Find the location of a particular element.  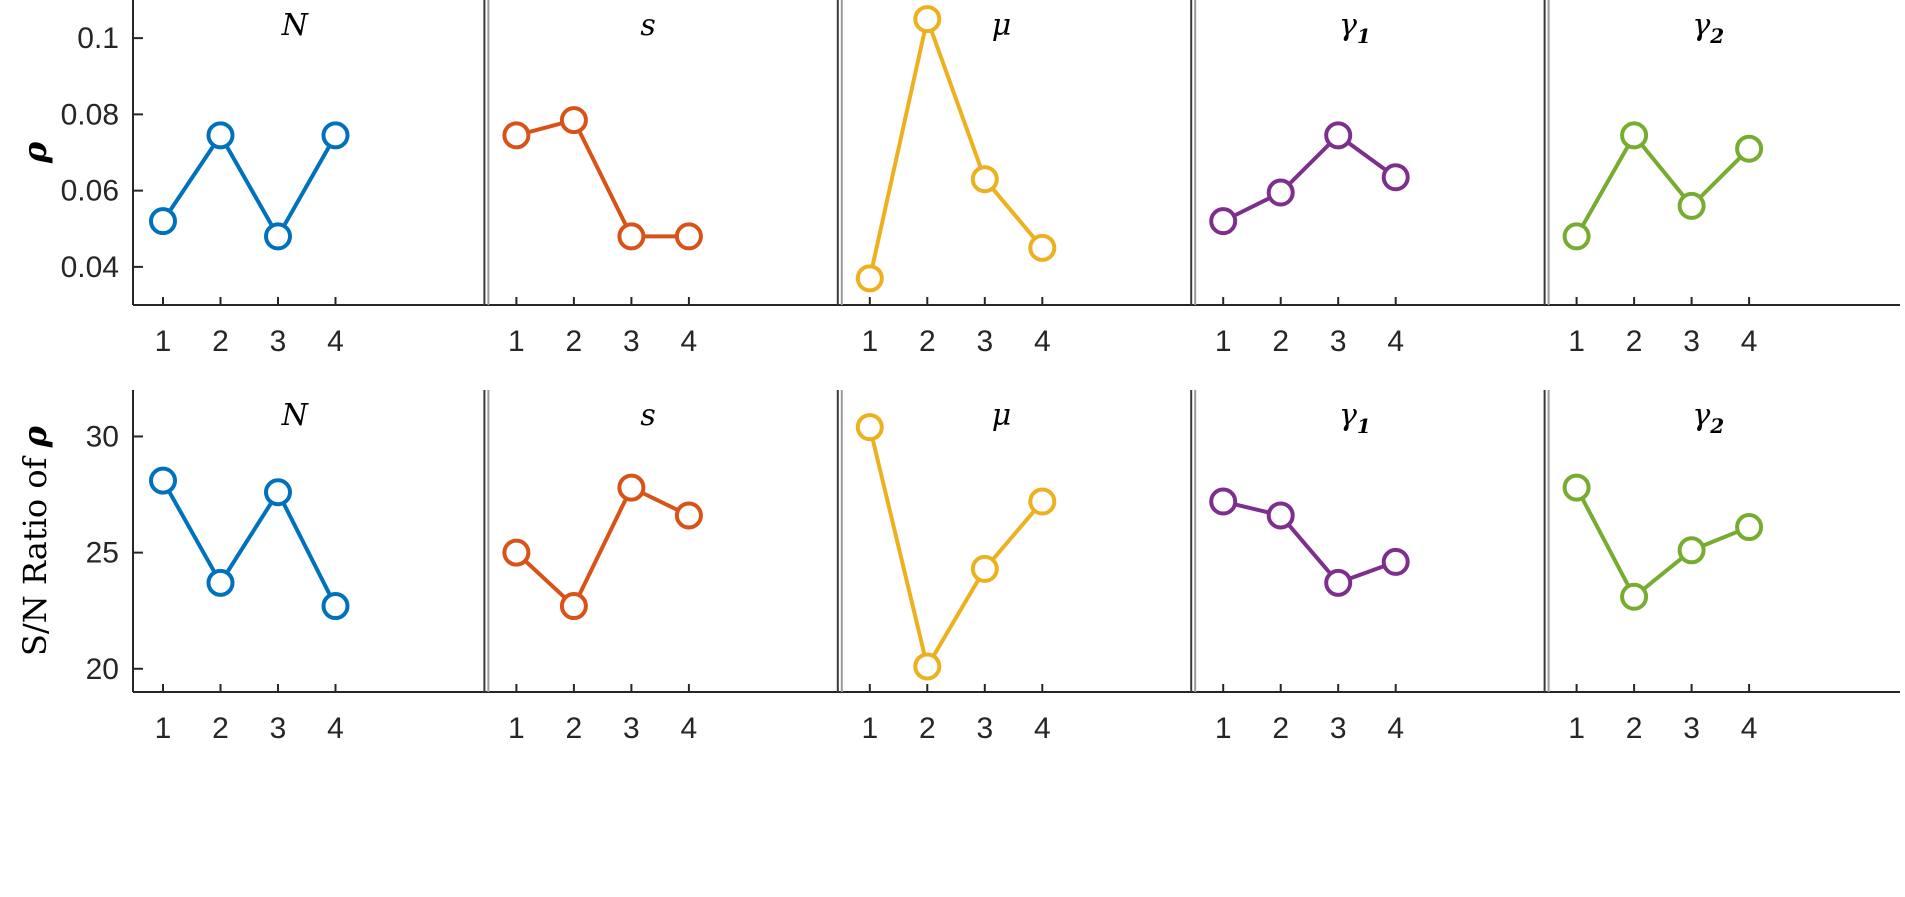

y-tick-label: 25 is located at coordinates (102, 553).